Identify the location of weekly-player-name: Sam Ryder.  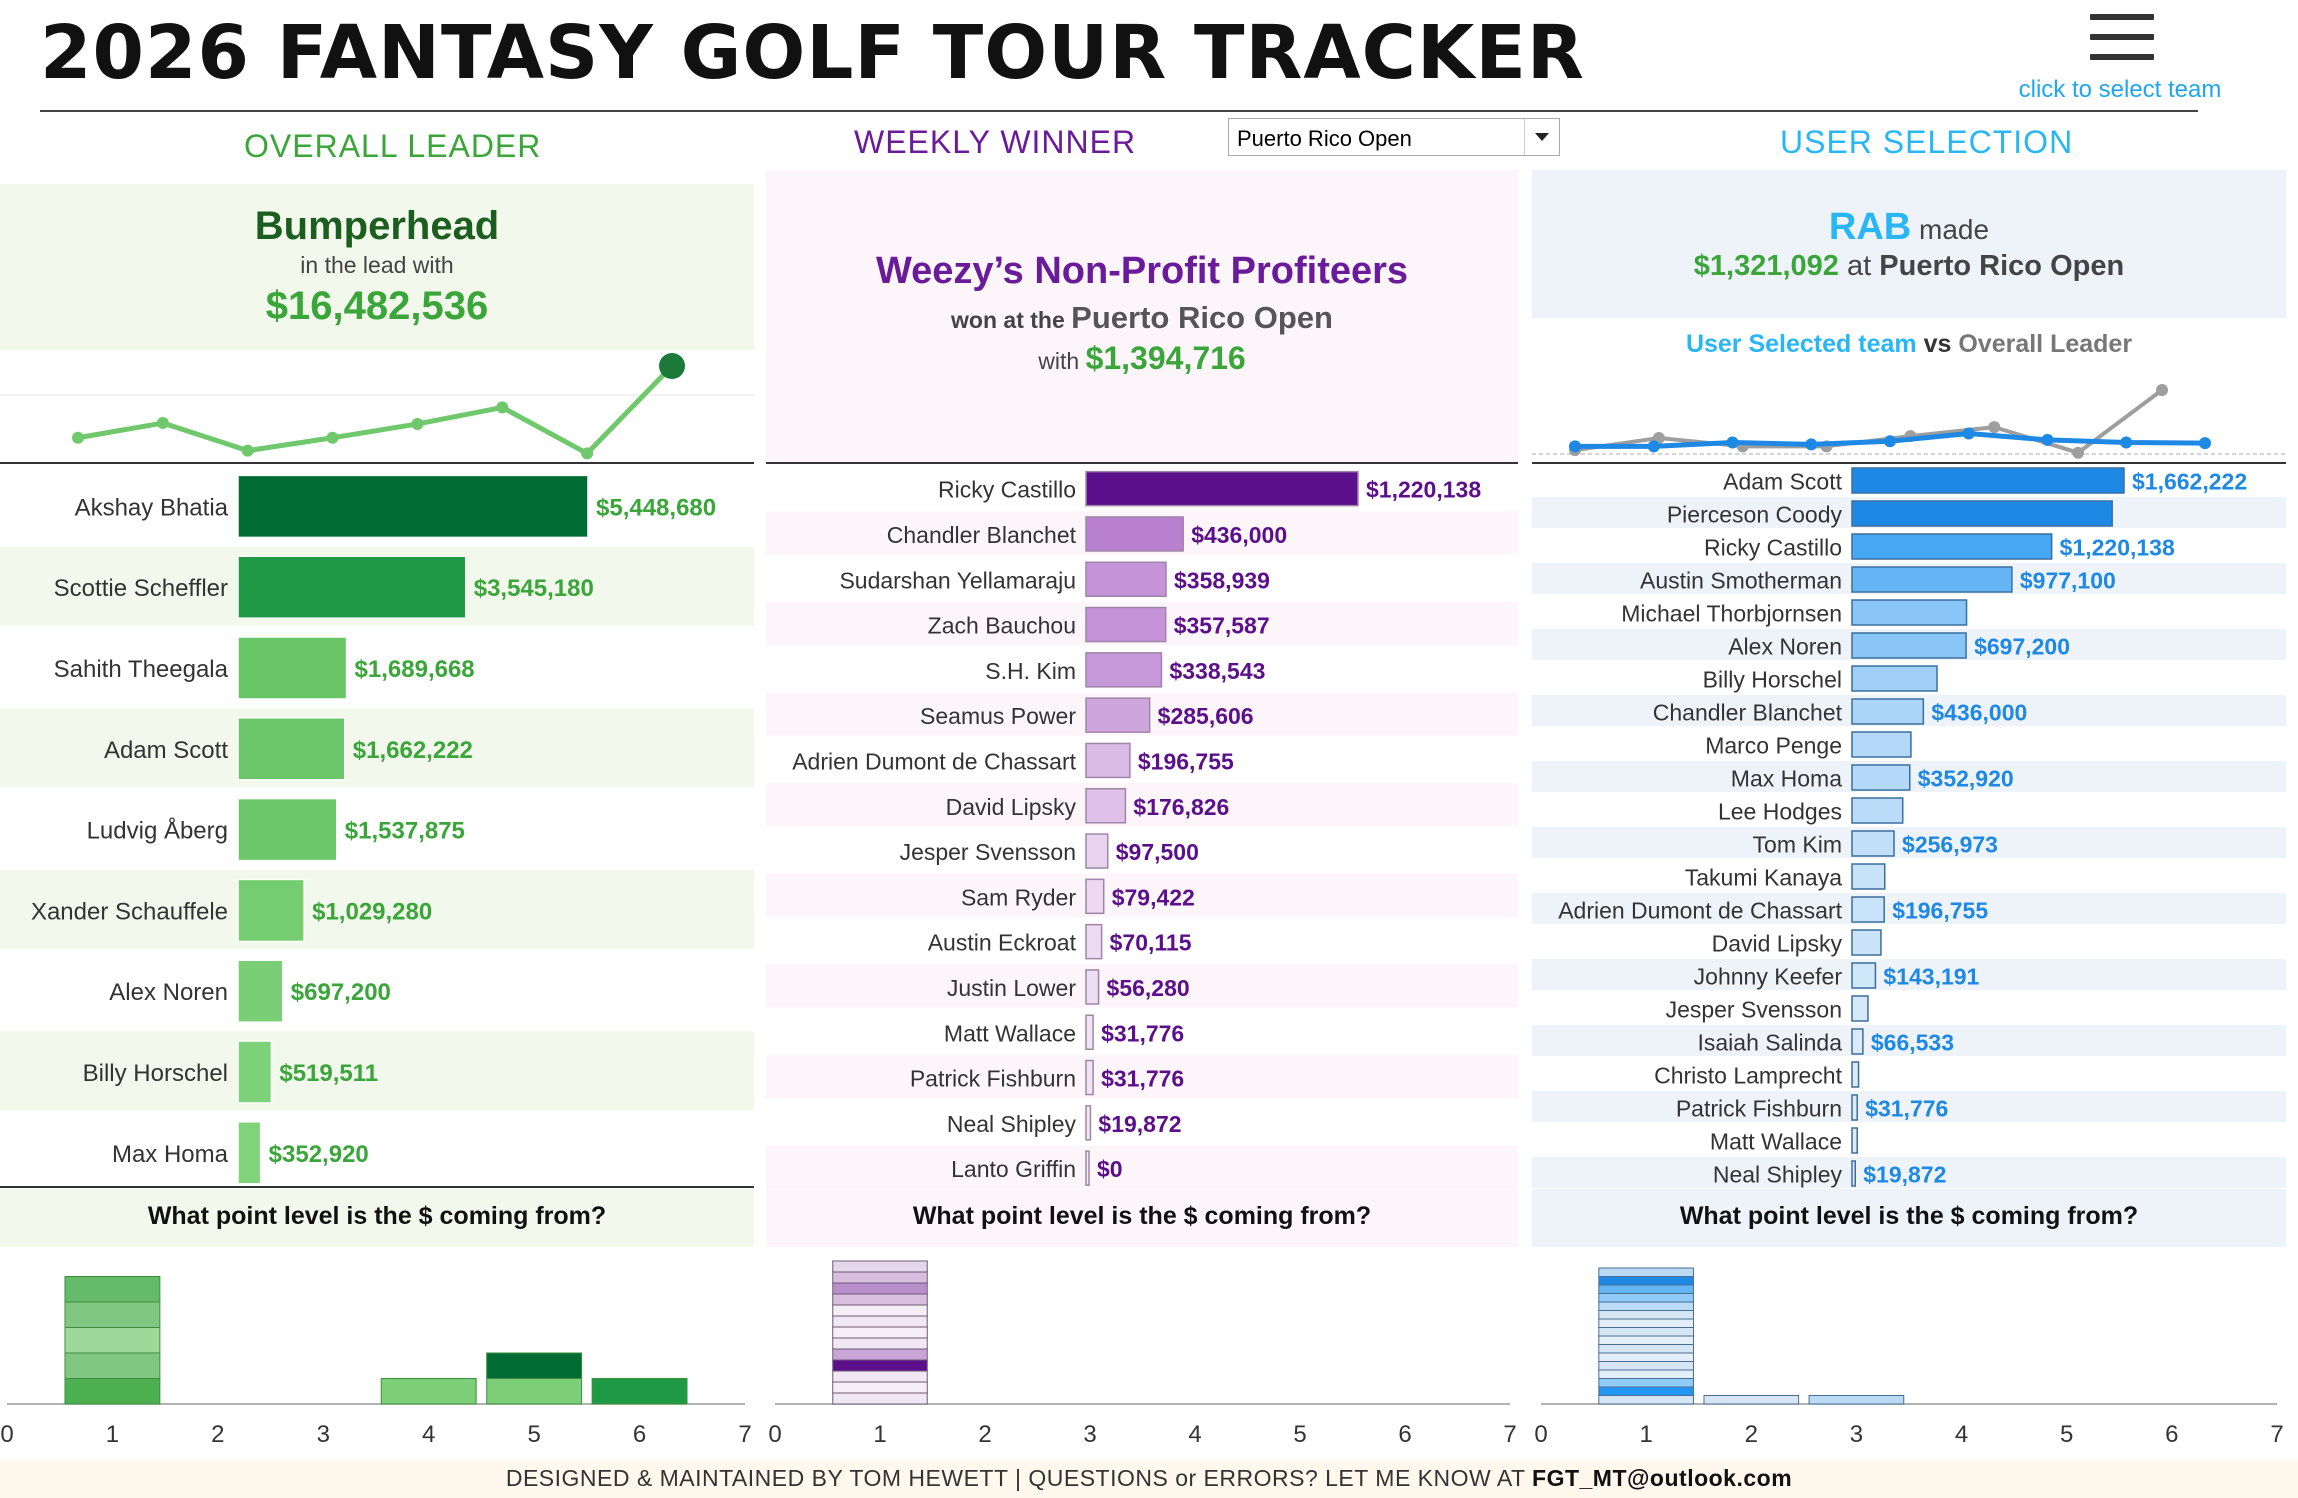
(1018, 897).